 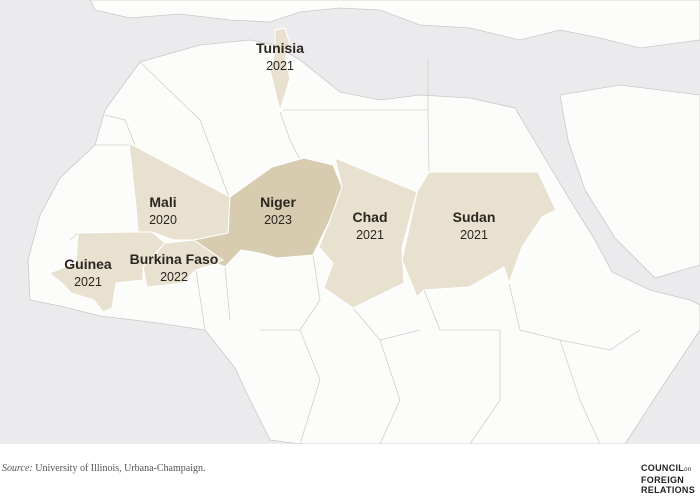 I want to click on coup-year: 2023, so click(x=278, y=220).